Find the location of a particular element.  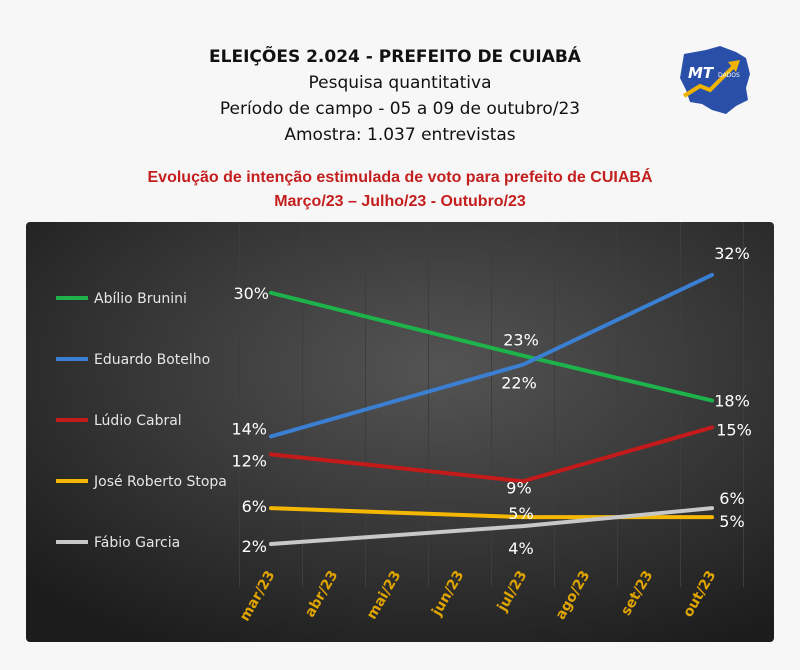

data-label: 14% is located at coordinates (249, 428).